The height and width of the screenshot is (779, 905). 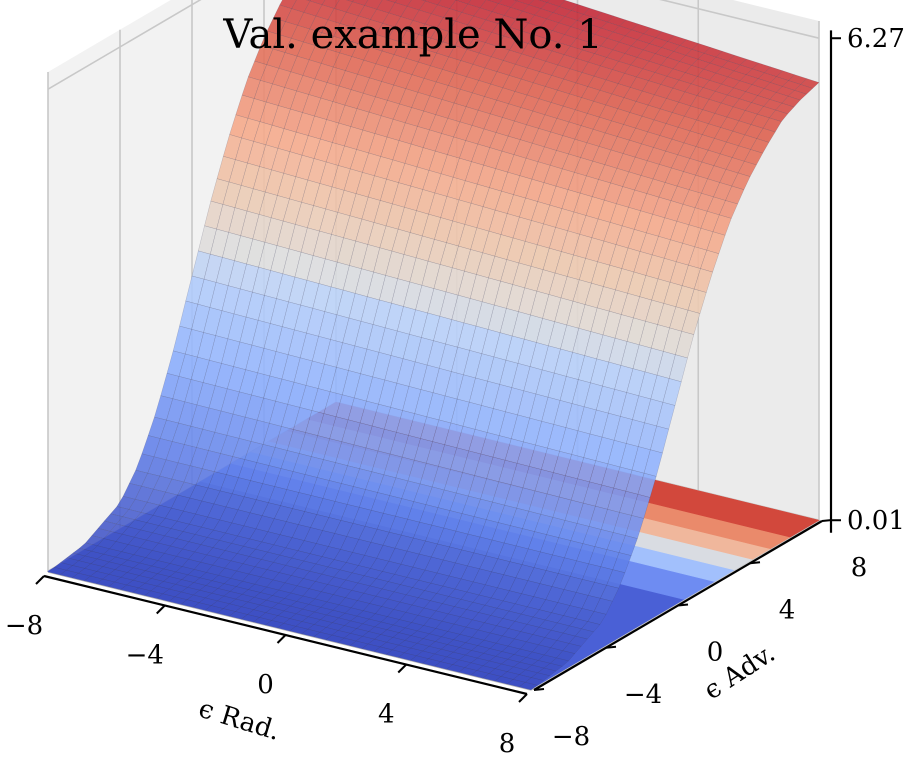 What do you see at coordinates (265, 685) in the screenshot?
I see `x-tick-label: 0` at bounding box center [265, 685].